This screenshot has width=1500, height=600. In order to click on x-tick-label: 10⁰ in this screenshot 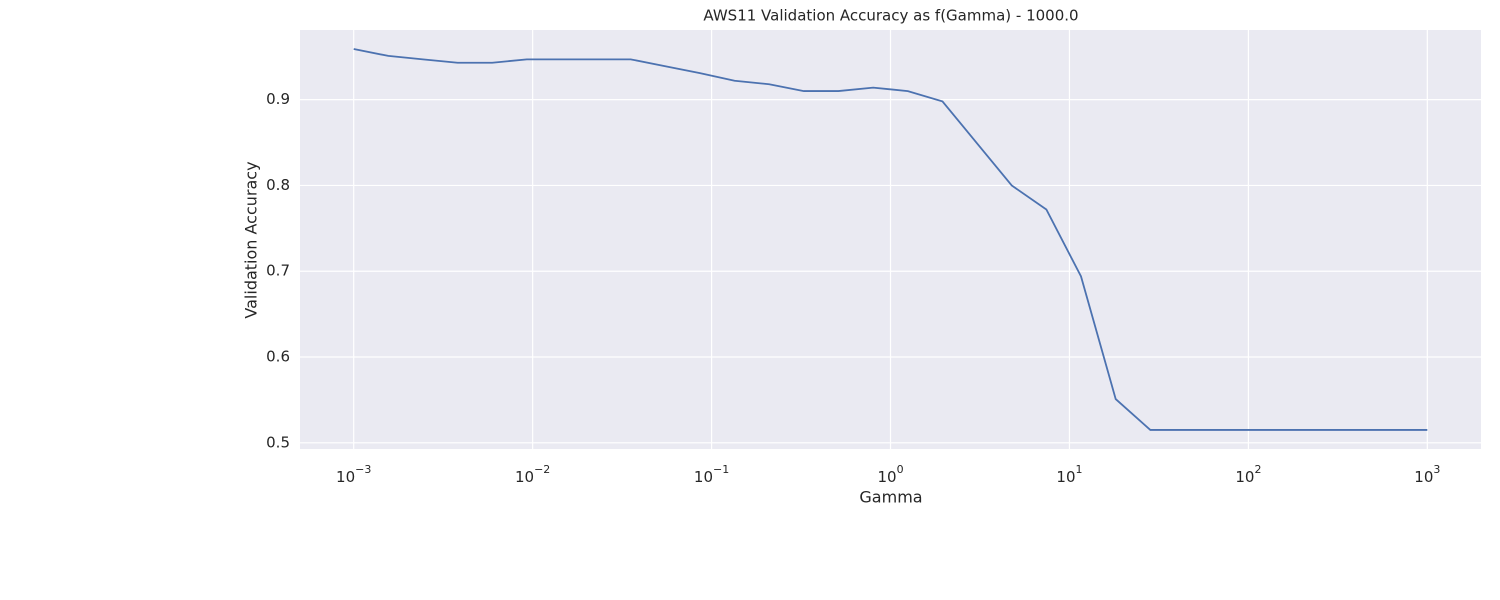, I will do `click(890, 474)`.